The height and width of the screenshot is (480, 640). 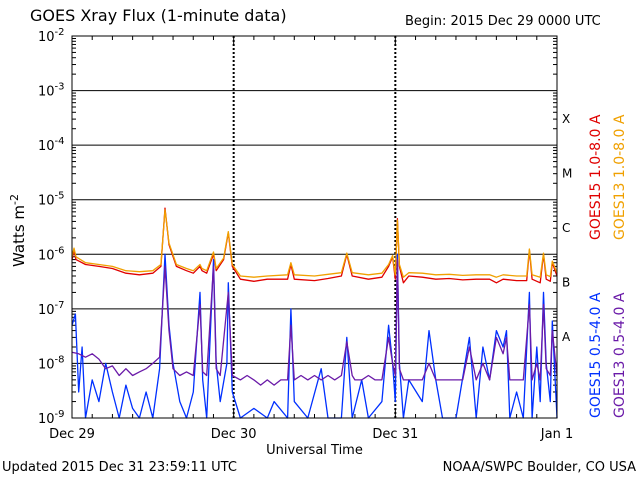 I want to click on flare-class-label: M, so click(x=567, y=173).